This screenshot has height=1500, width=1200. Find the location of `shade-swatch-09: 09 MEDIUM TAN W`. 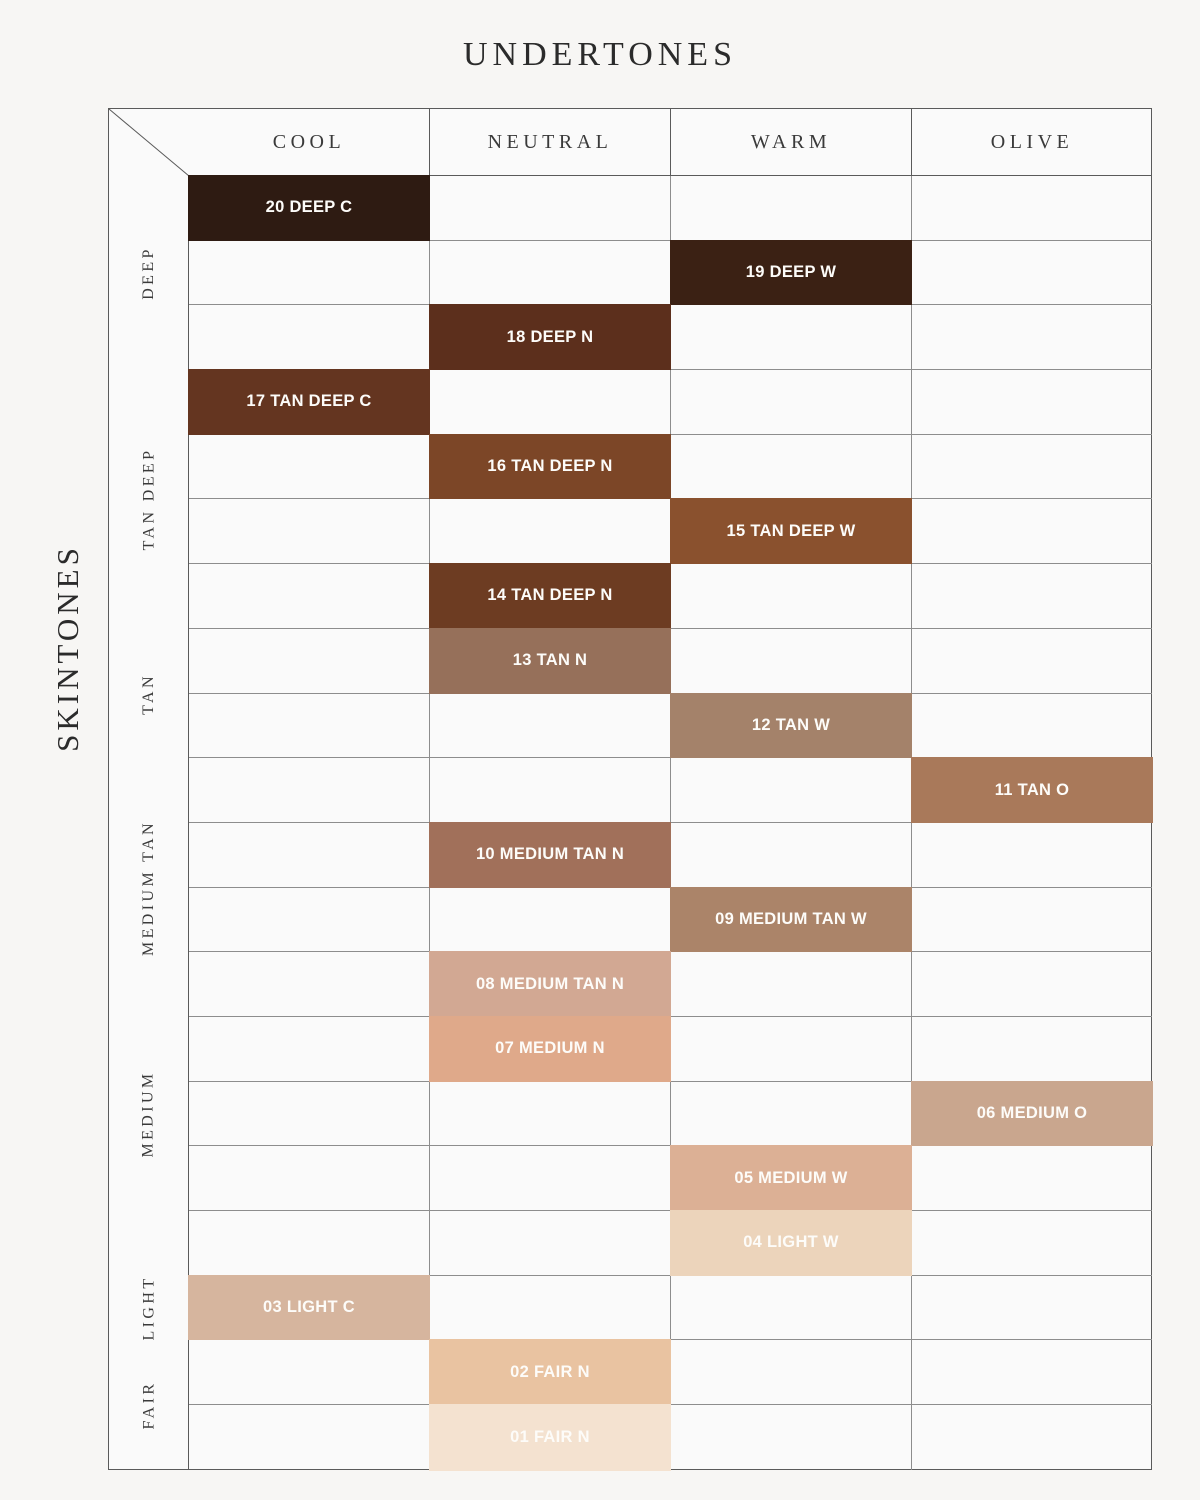

shade-swatch-09: 09 MEDIUM TAN W is located at coordinates (791, 919).